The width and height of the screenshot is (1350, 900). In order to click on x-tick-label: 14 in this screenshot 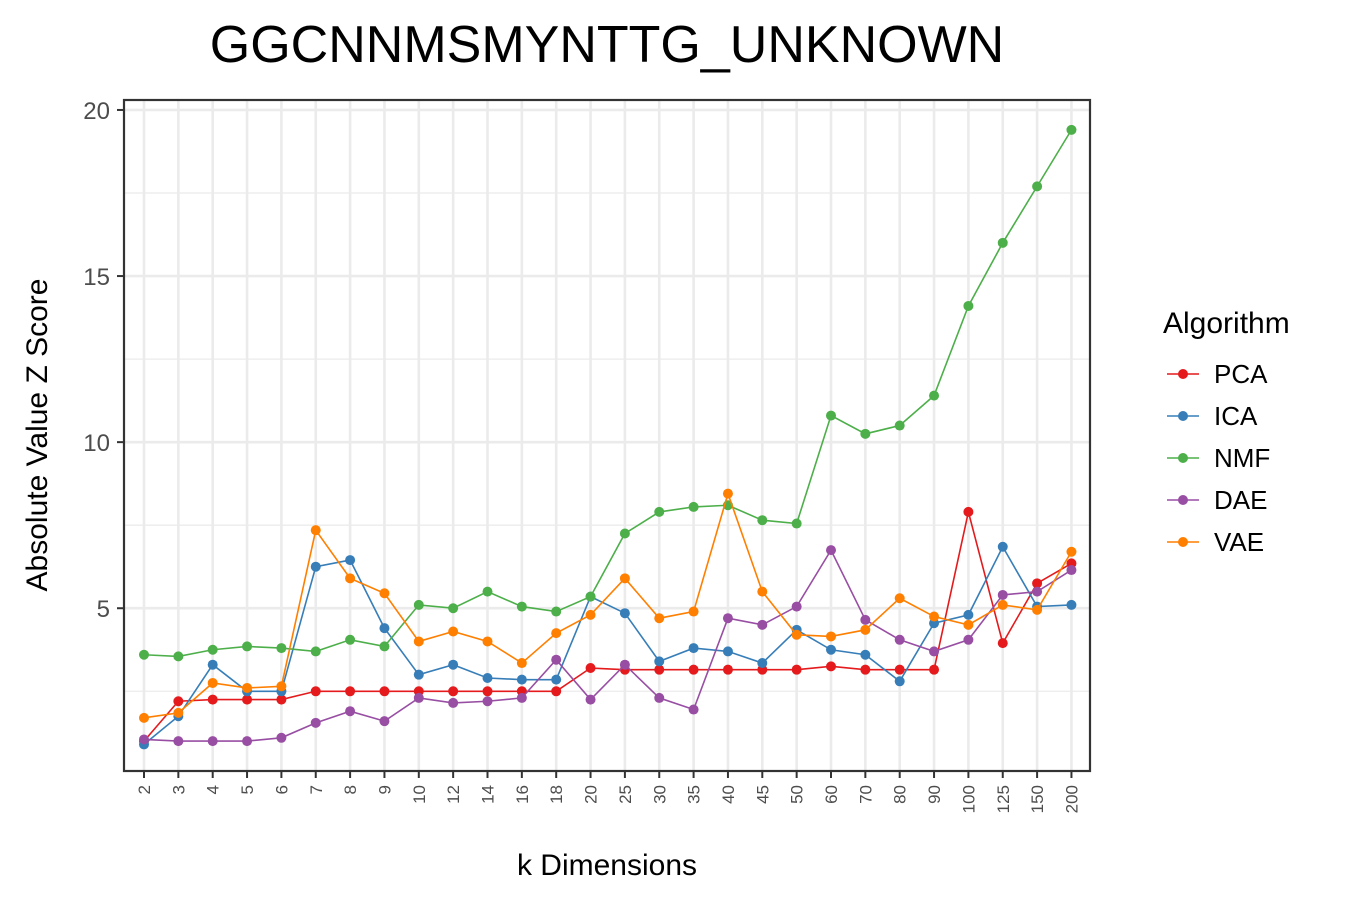, I will do `click(488, 794)`.